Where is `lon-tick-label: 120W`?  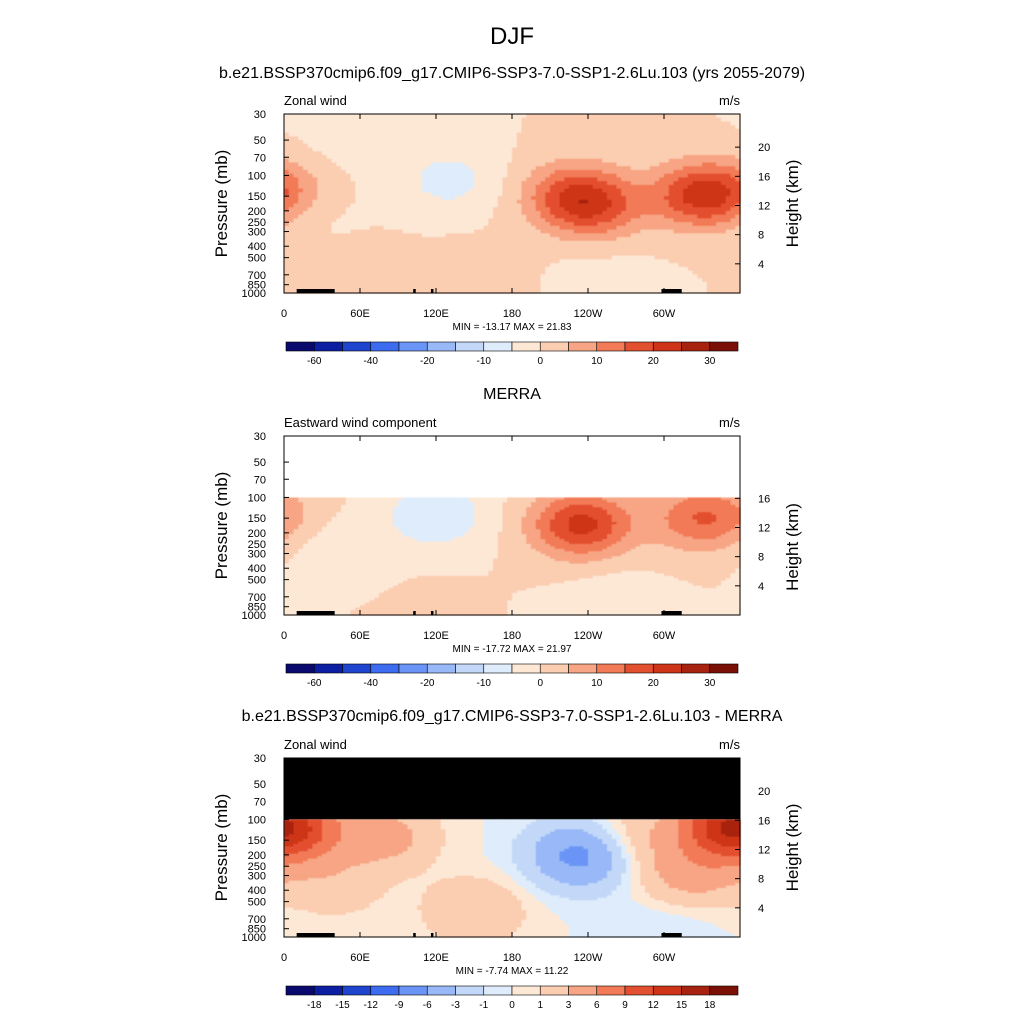 lon-tick-label: 120W is located at coordinates (588, 314).